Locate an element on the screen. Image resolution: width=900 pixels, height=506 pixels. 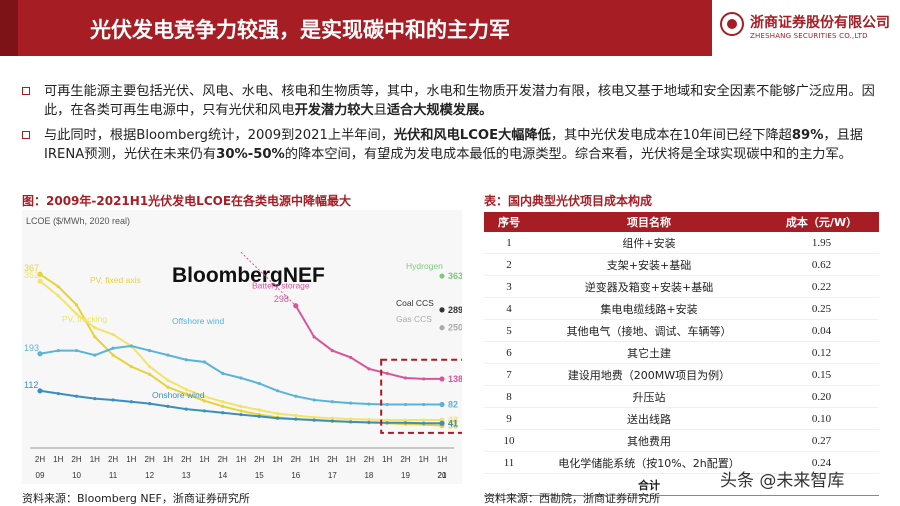
table-header-row: 序号 项目名称 成本（元/W） is located at coordinates (681, 222).